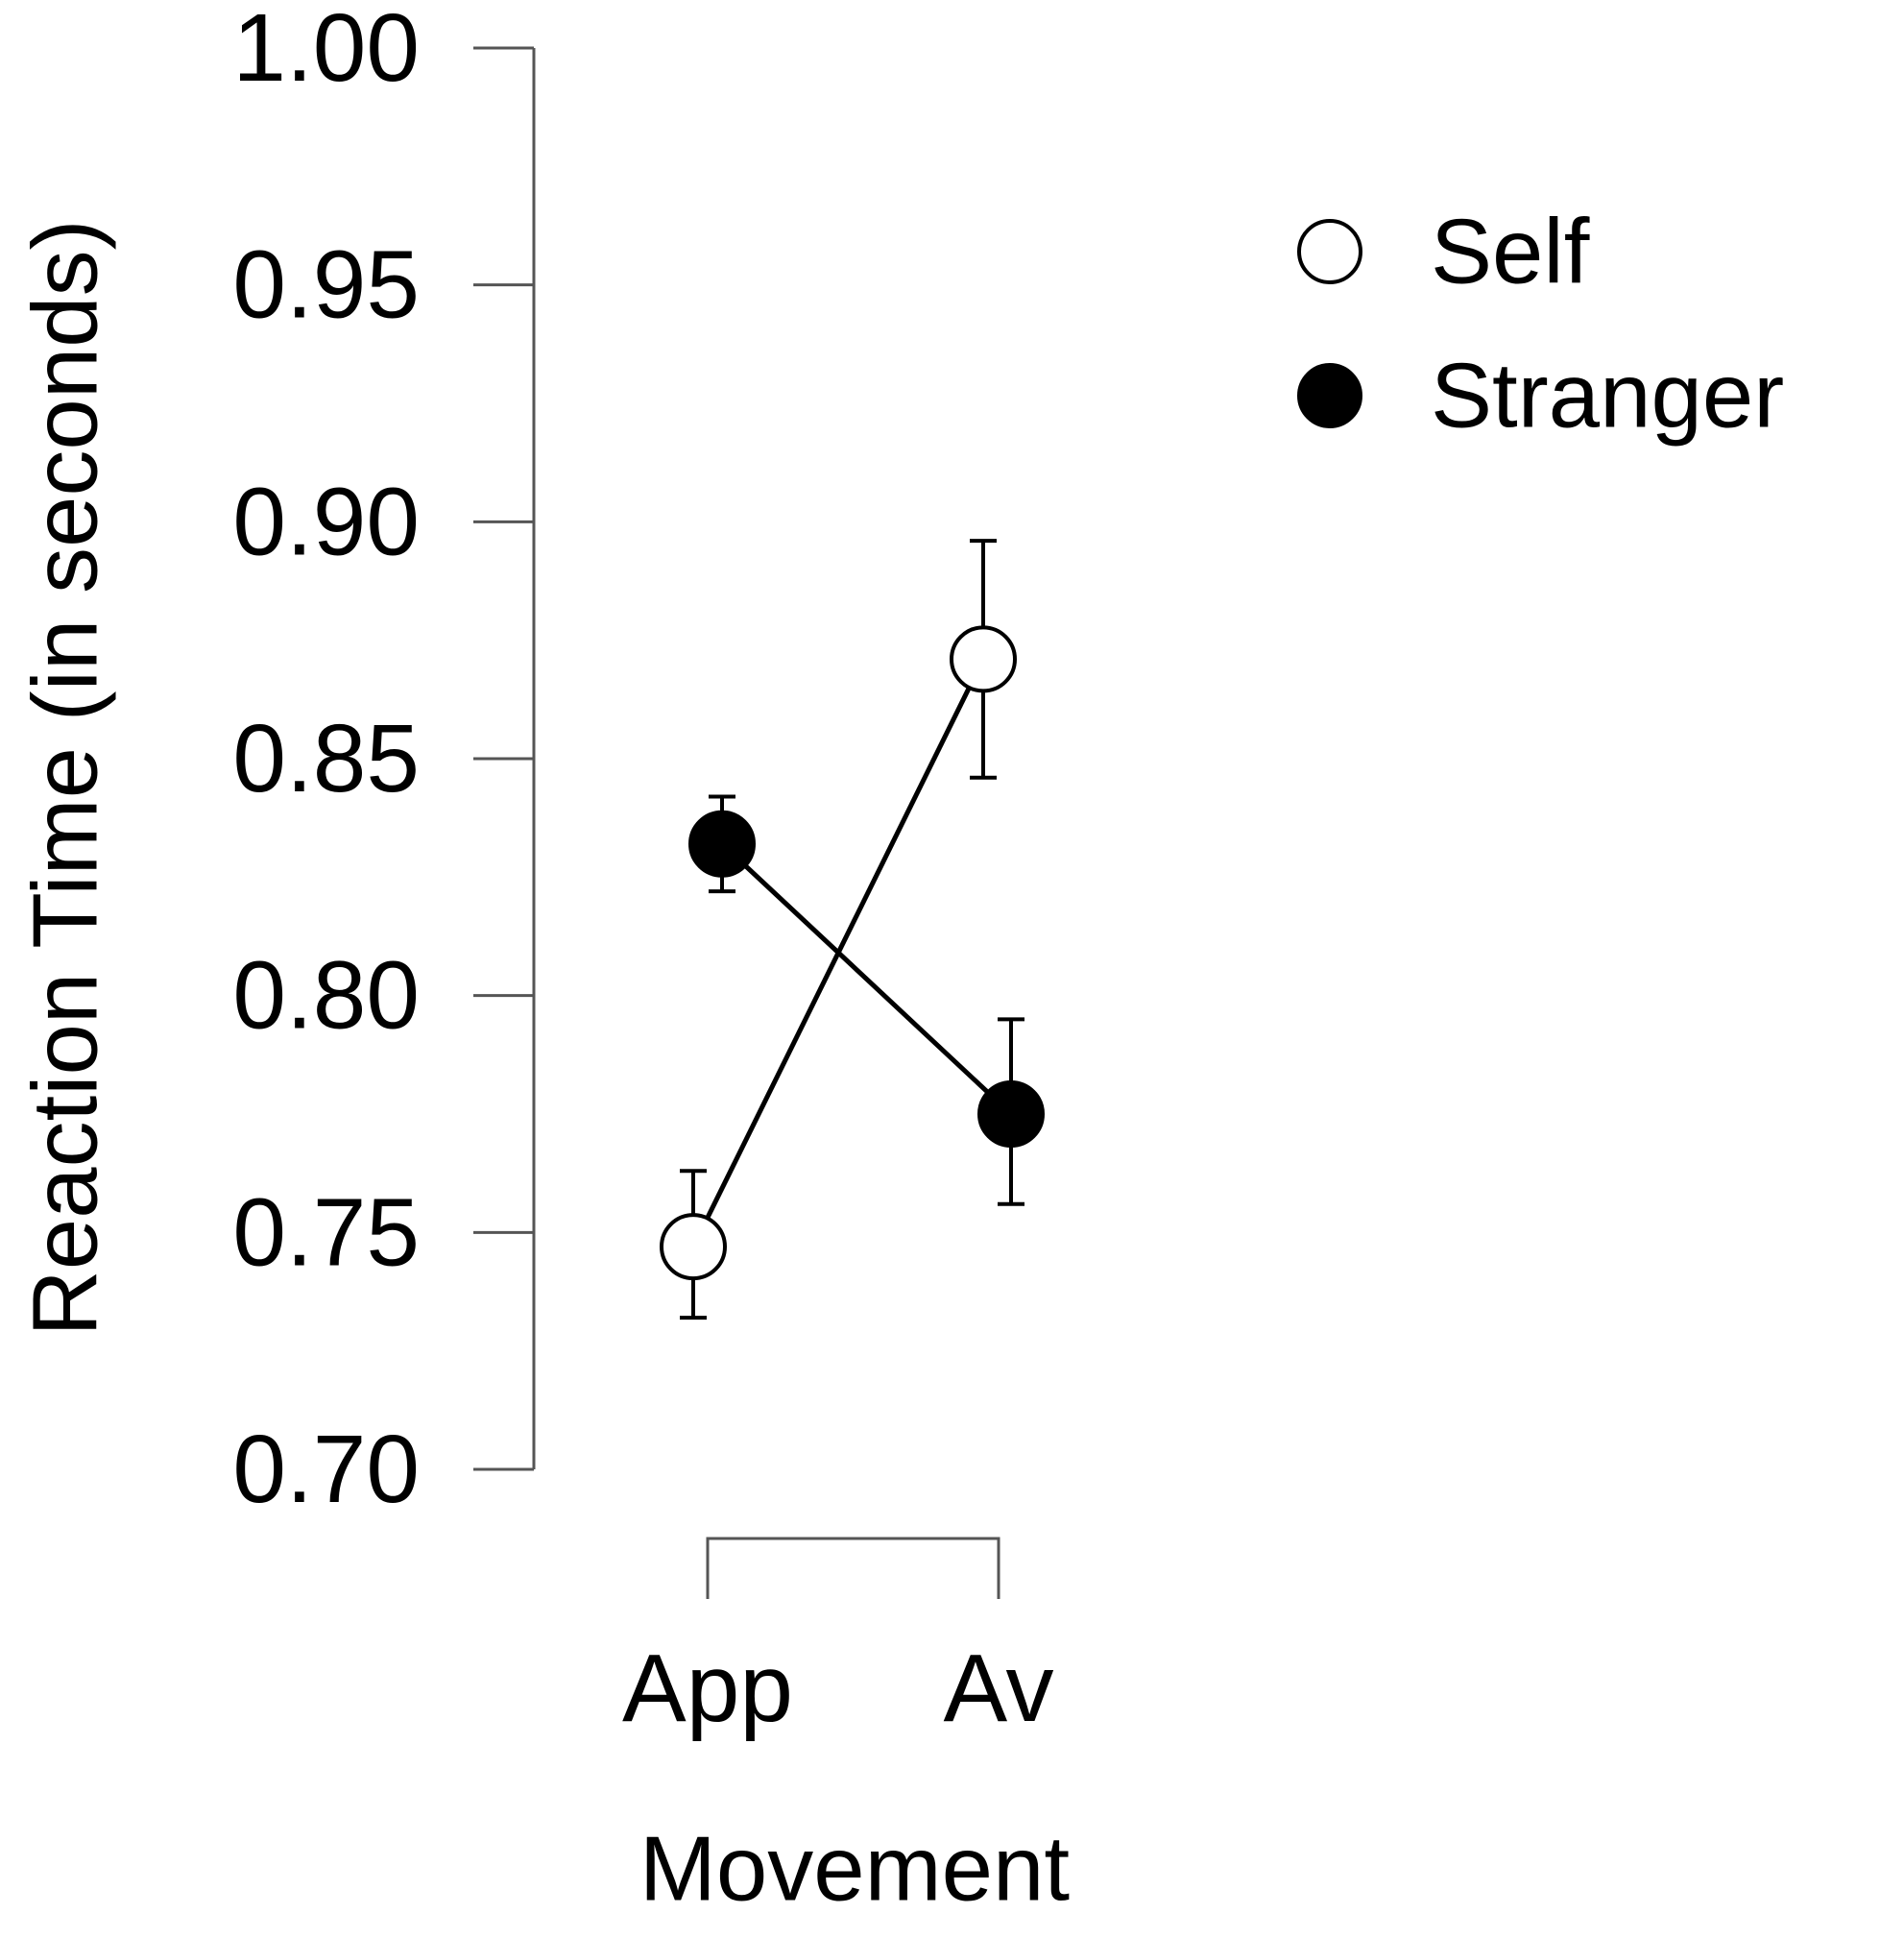 The height and width of the screenshot is (1938, 1904). I want to click on y-tick-label: 0.90, so click(326, 521).